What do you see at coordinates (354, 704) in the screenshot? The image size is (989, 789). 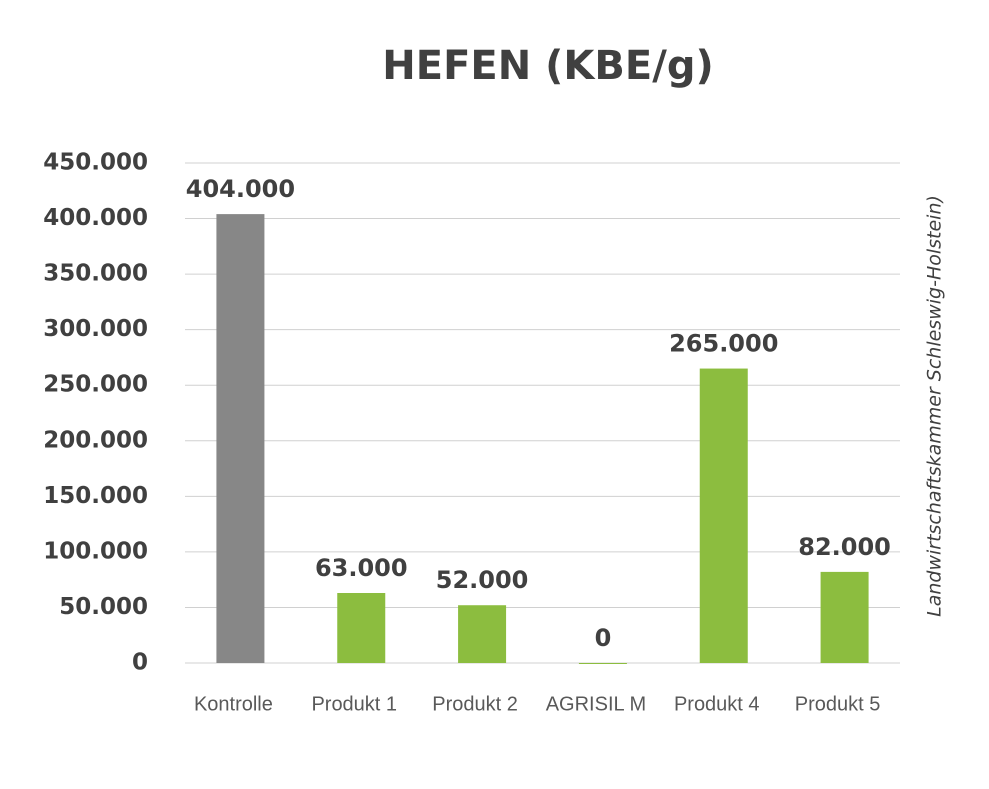 I see `x-tick-label: Produkt 1` at bounding box center [354, 704].